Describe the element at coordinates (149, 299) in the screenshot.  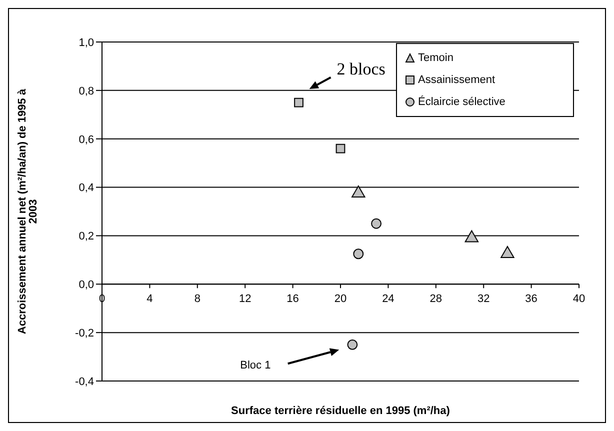
I see `x-tick-label: 4` at that location.